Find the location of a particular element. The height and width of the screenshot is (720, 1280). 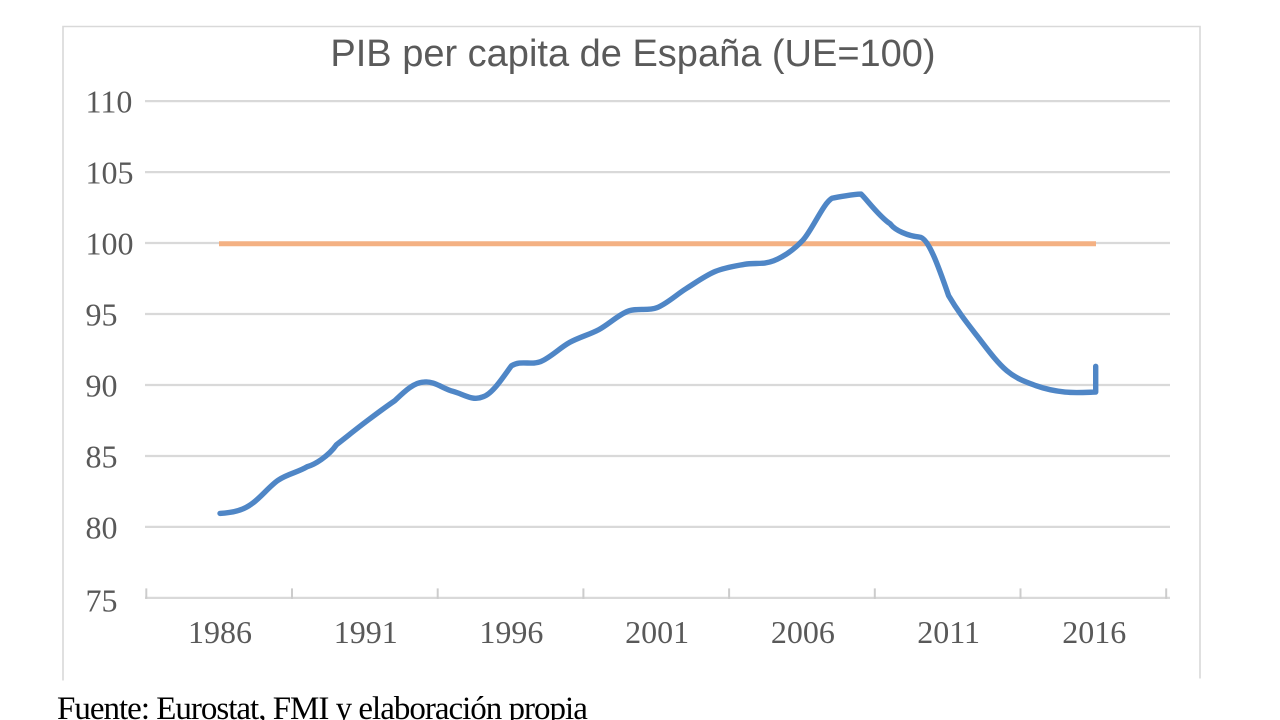

svg-text: 105 is located at coordinates (110, 172).